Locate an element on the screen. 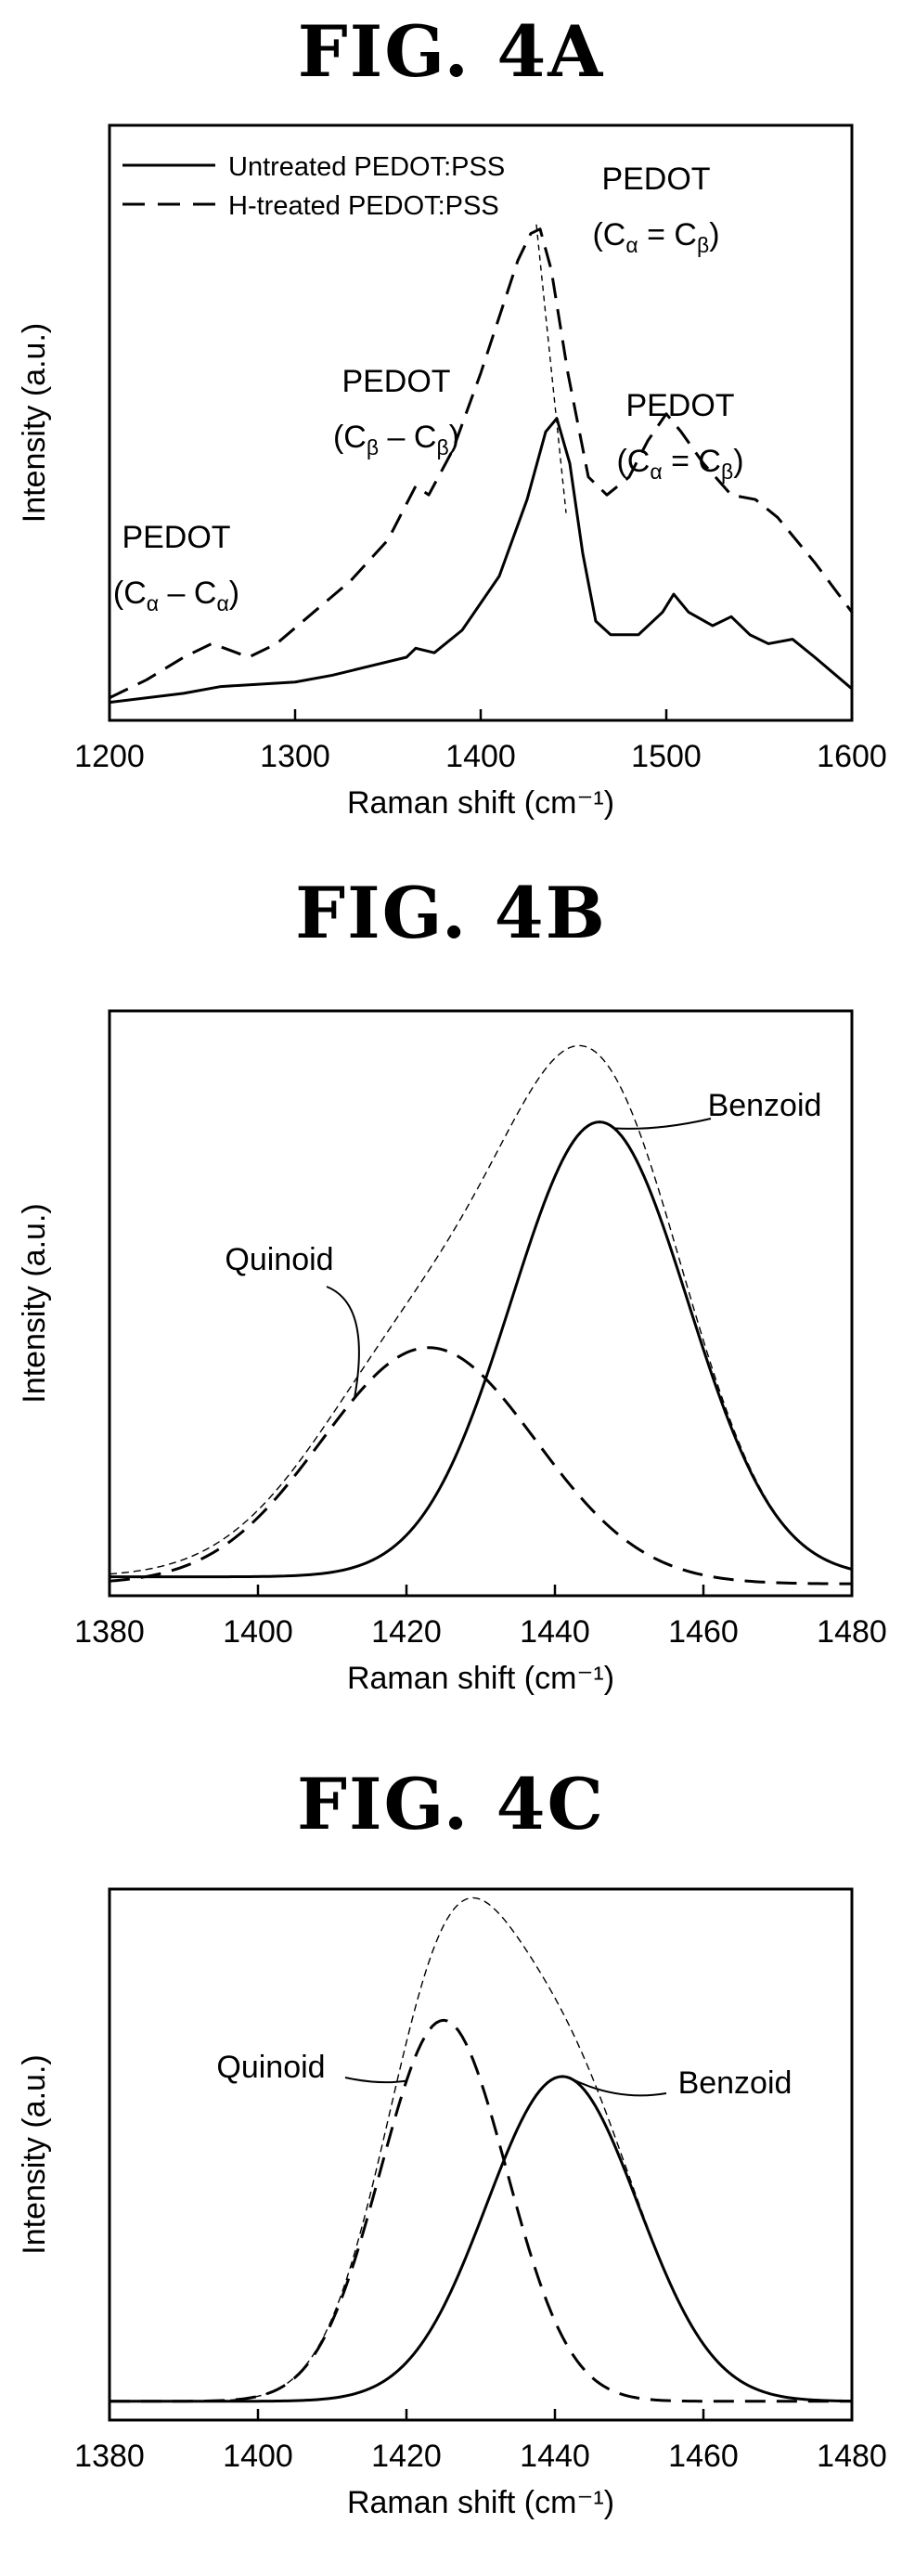 The width and height of the screenshot is (902, 2576). peak-bond-label: (Cα – Cα) is located at coordinates (176, 595).